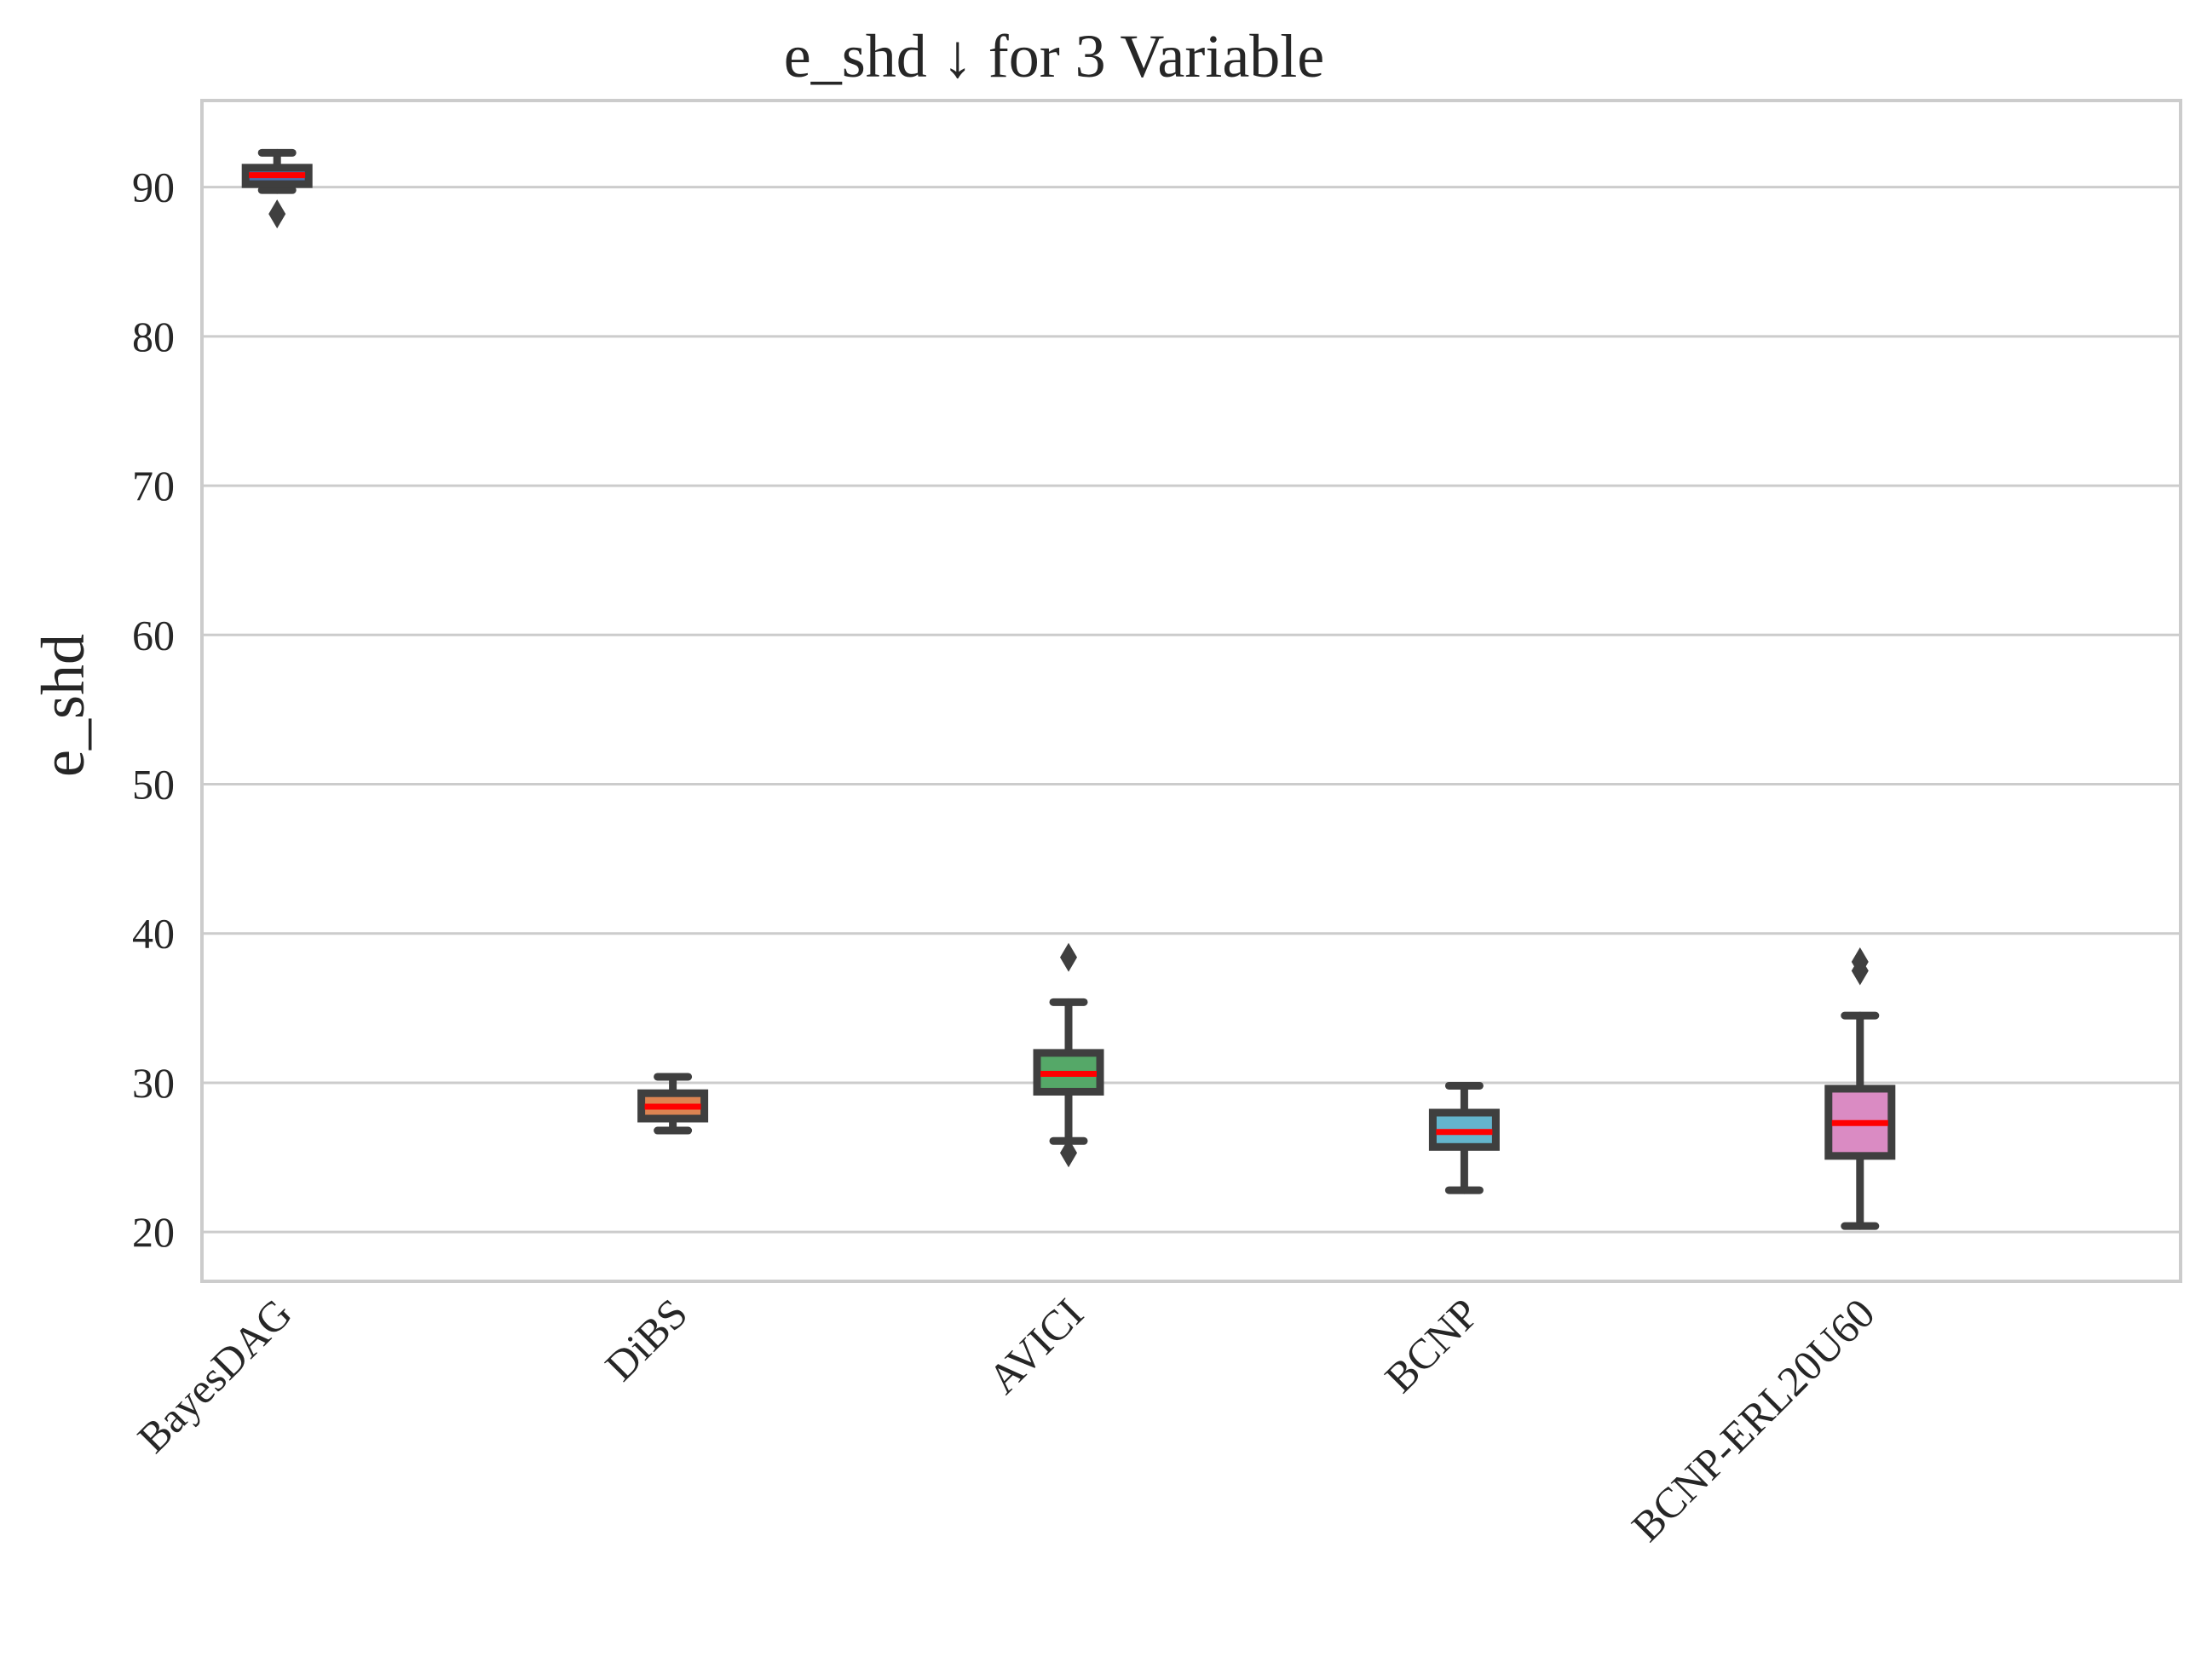 The width and height of the screenshot is (2207, 1680). I want to click on y-tick-labels: 20 30 40 50 60 70 80 90, so click(153, 710).